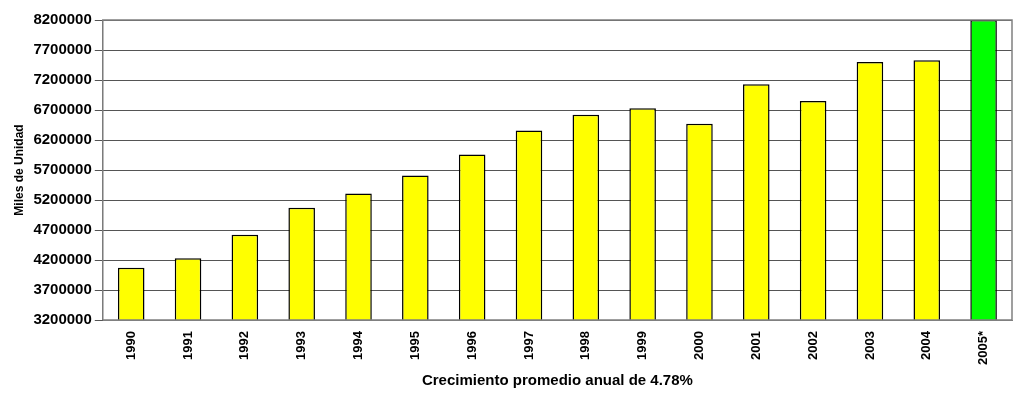  I want to click on y-tick-label: 4200000, so click(62, 259).